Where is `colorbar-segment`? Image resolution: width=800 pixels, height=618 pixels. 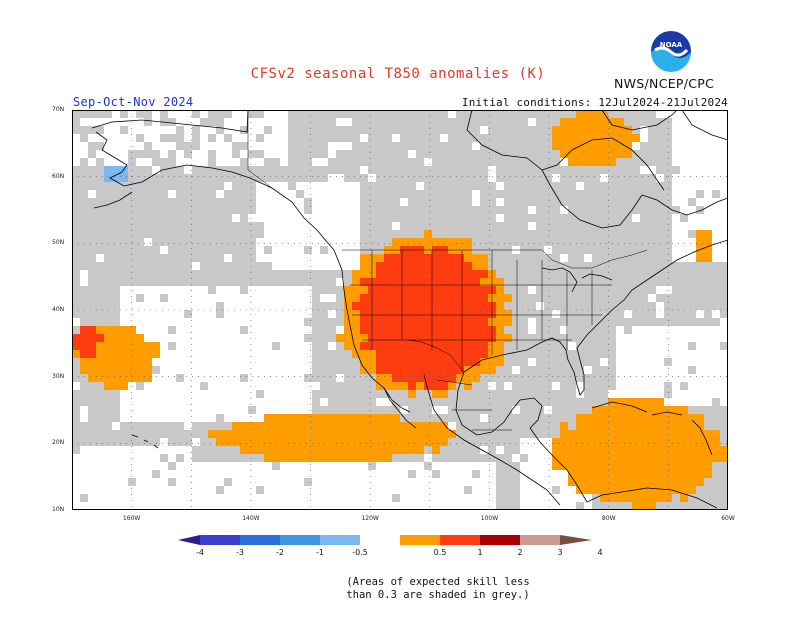 colorbar-segment is located at coordinates (260, 540).